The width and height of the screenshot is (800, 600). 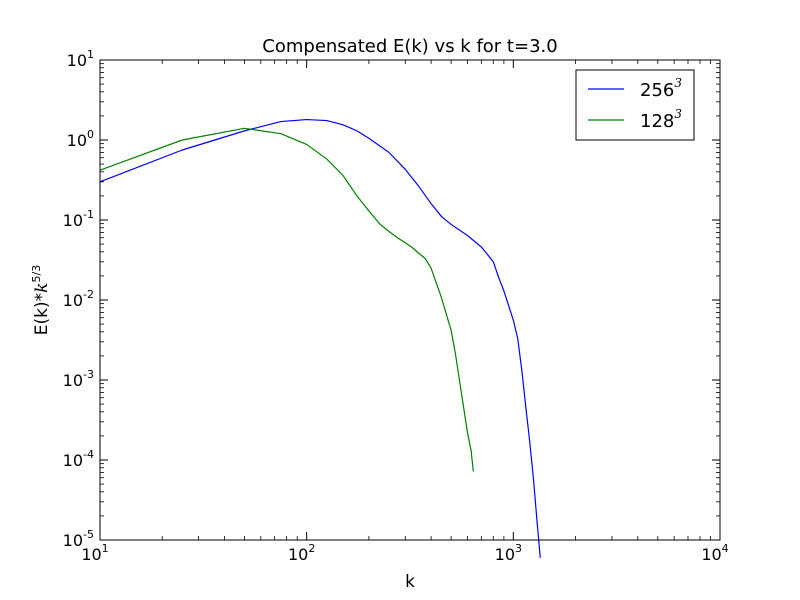 I want to click on y-tick-label: 10⁰, so click(x=80, y=139).